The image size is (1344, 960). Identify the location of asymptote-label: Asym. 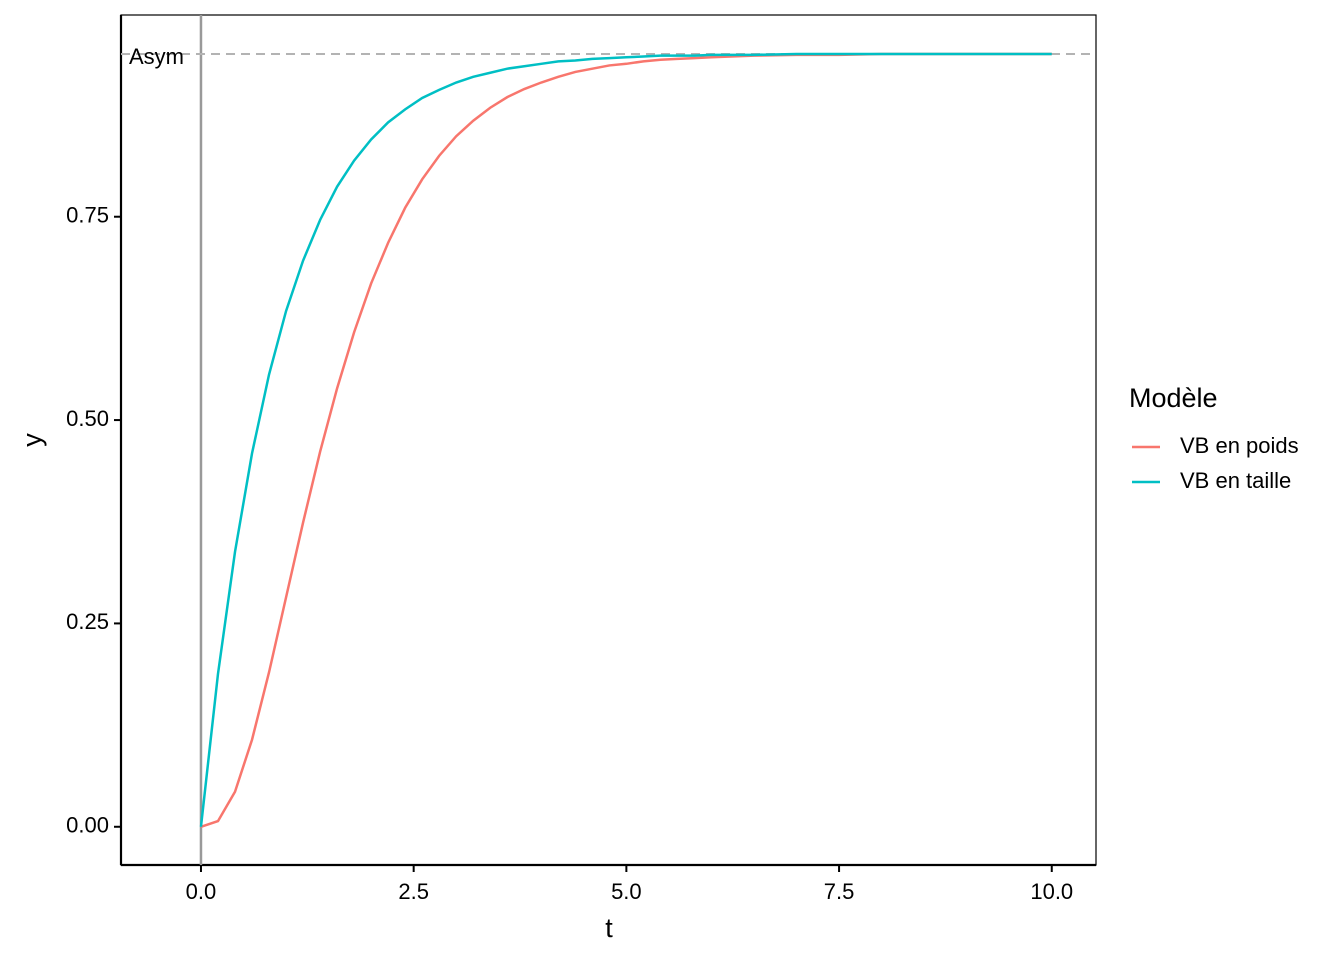
(156, 56).